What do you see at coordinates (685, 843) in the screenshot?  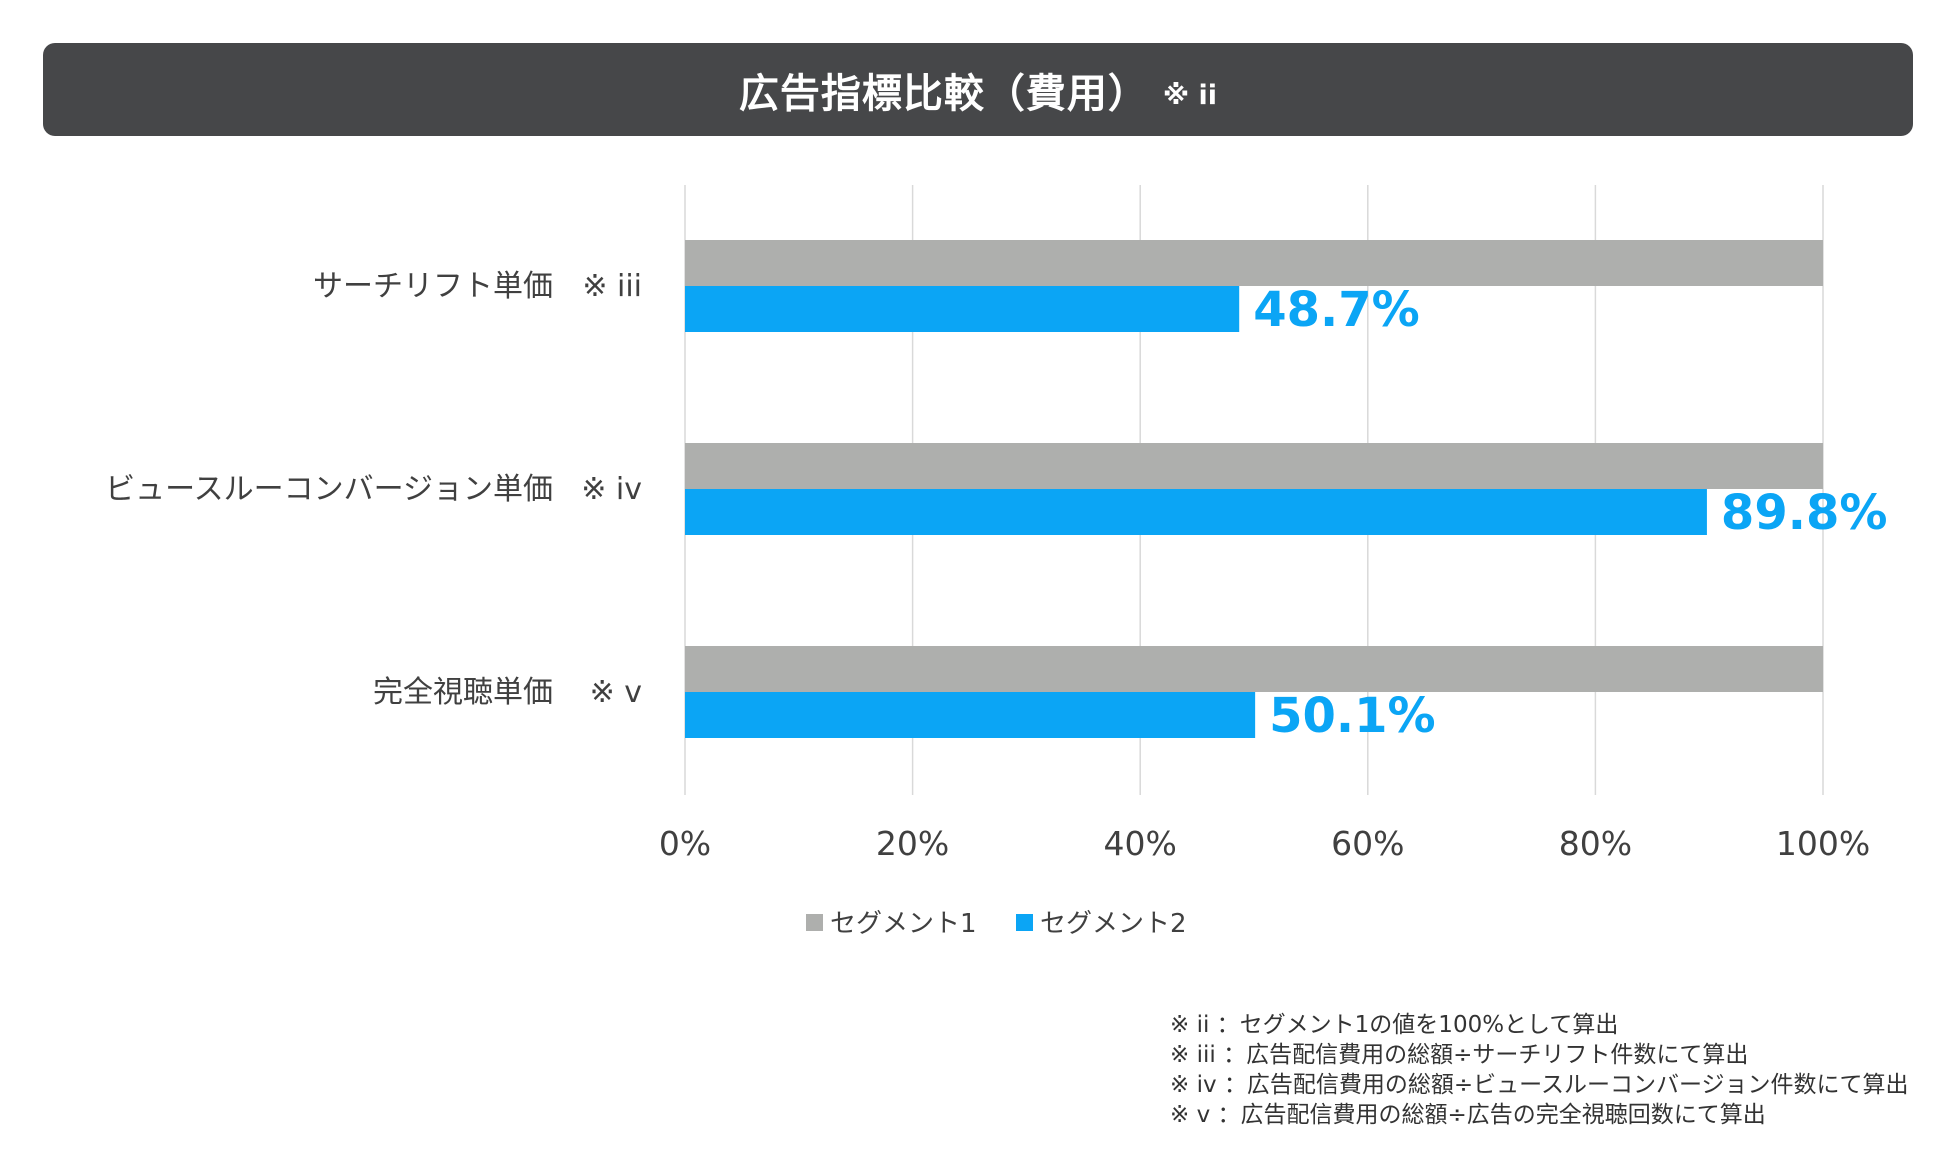 I see `x-tick-label: 0%` at bounding box center [685, 843].